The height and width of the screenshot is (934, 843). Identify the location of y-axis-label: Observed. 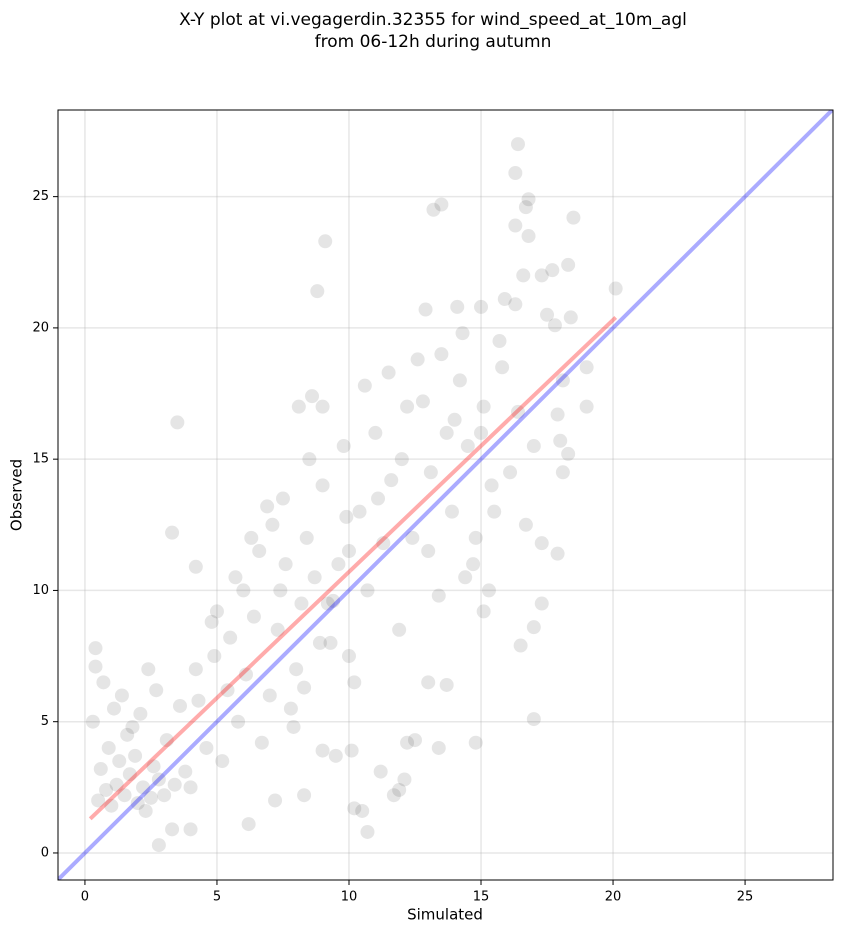
(17, 495).